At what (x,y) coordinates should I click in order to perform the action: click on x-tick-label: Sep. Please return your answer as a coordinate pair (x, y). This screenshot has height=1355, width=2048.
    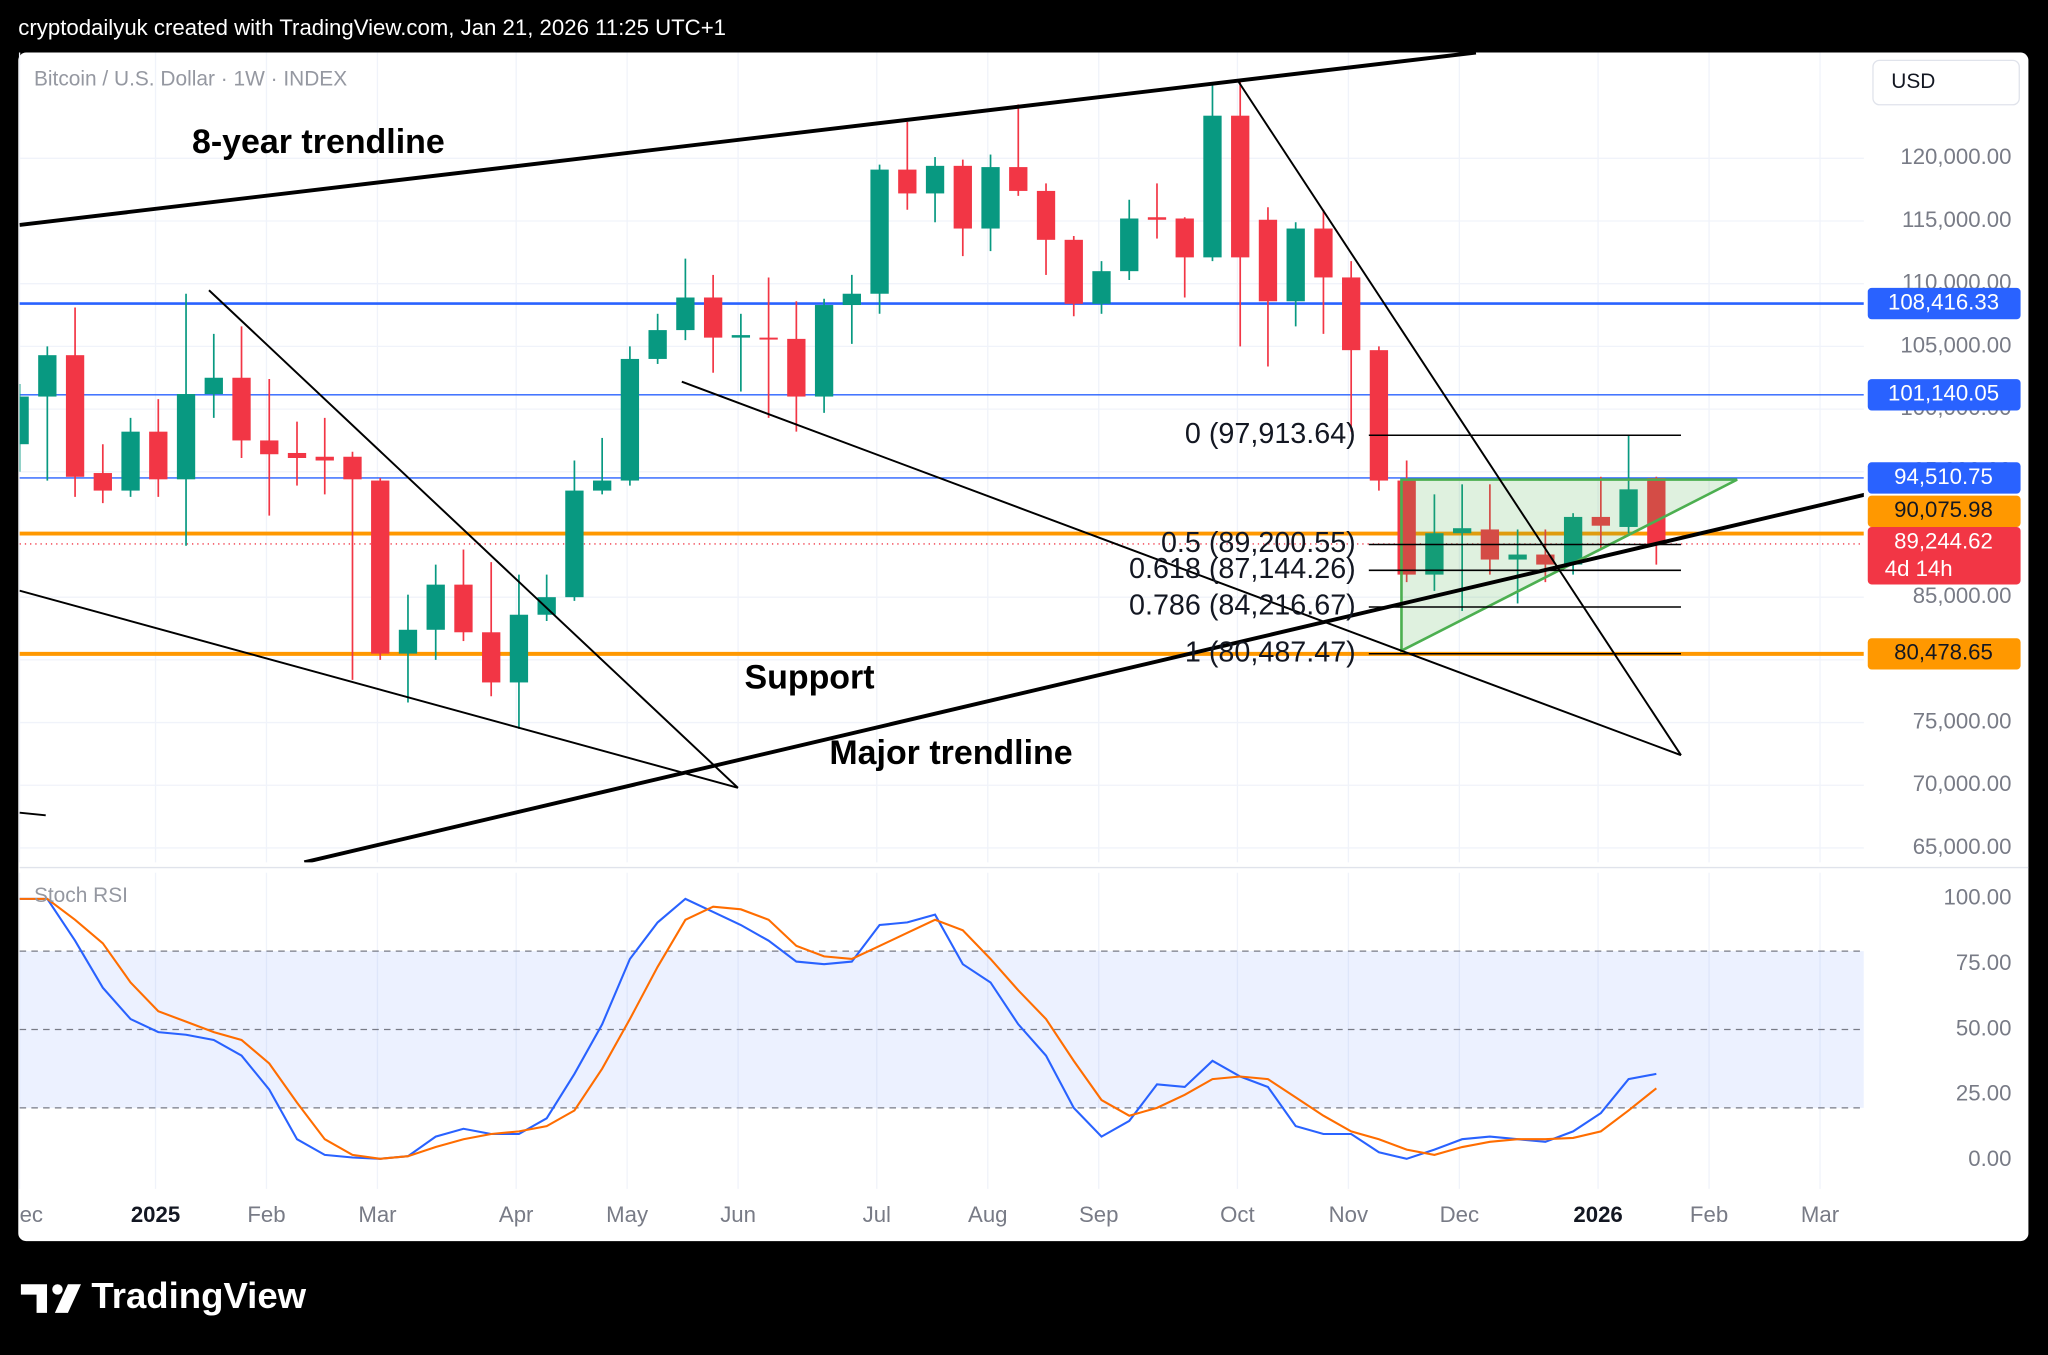
    Looking at the image, I should click on (1098, 1214).